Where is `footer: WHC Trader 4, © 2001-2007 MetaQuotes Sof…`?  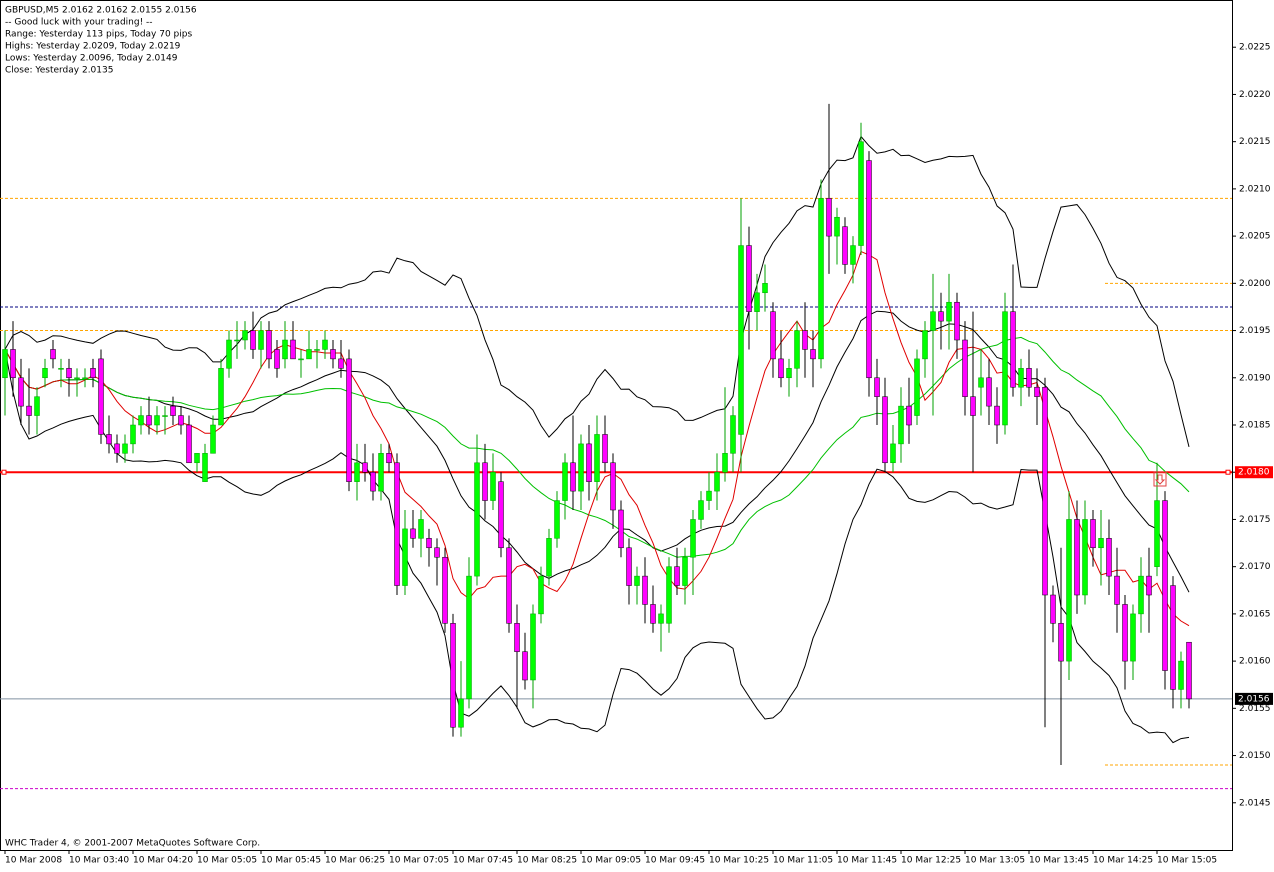 footer: WHC Trader 4, © 2001-2007 MetaQuotes Sof… is located at coordinates (132, 844).